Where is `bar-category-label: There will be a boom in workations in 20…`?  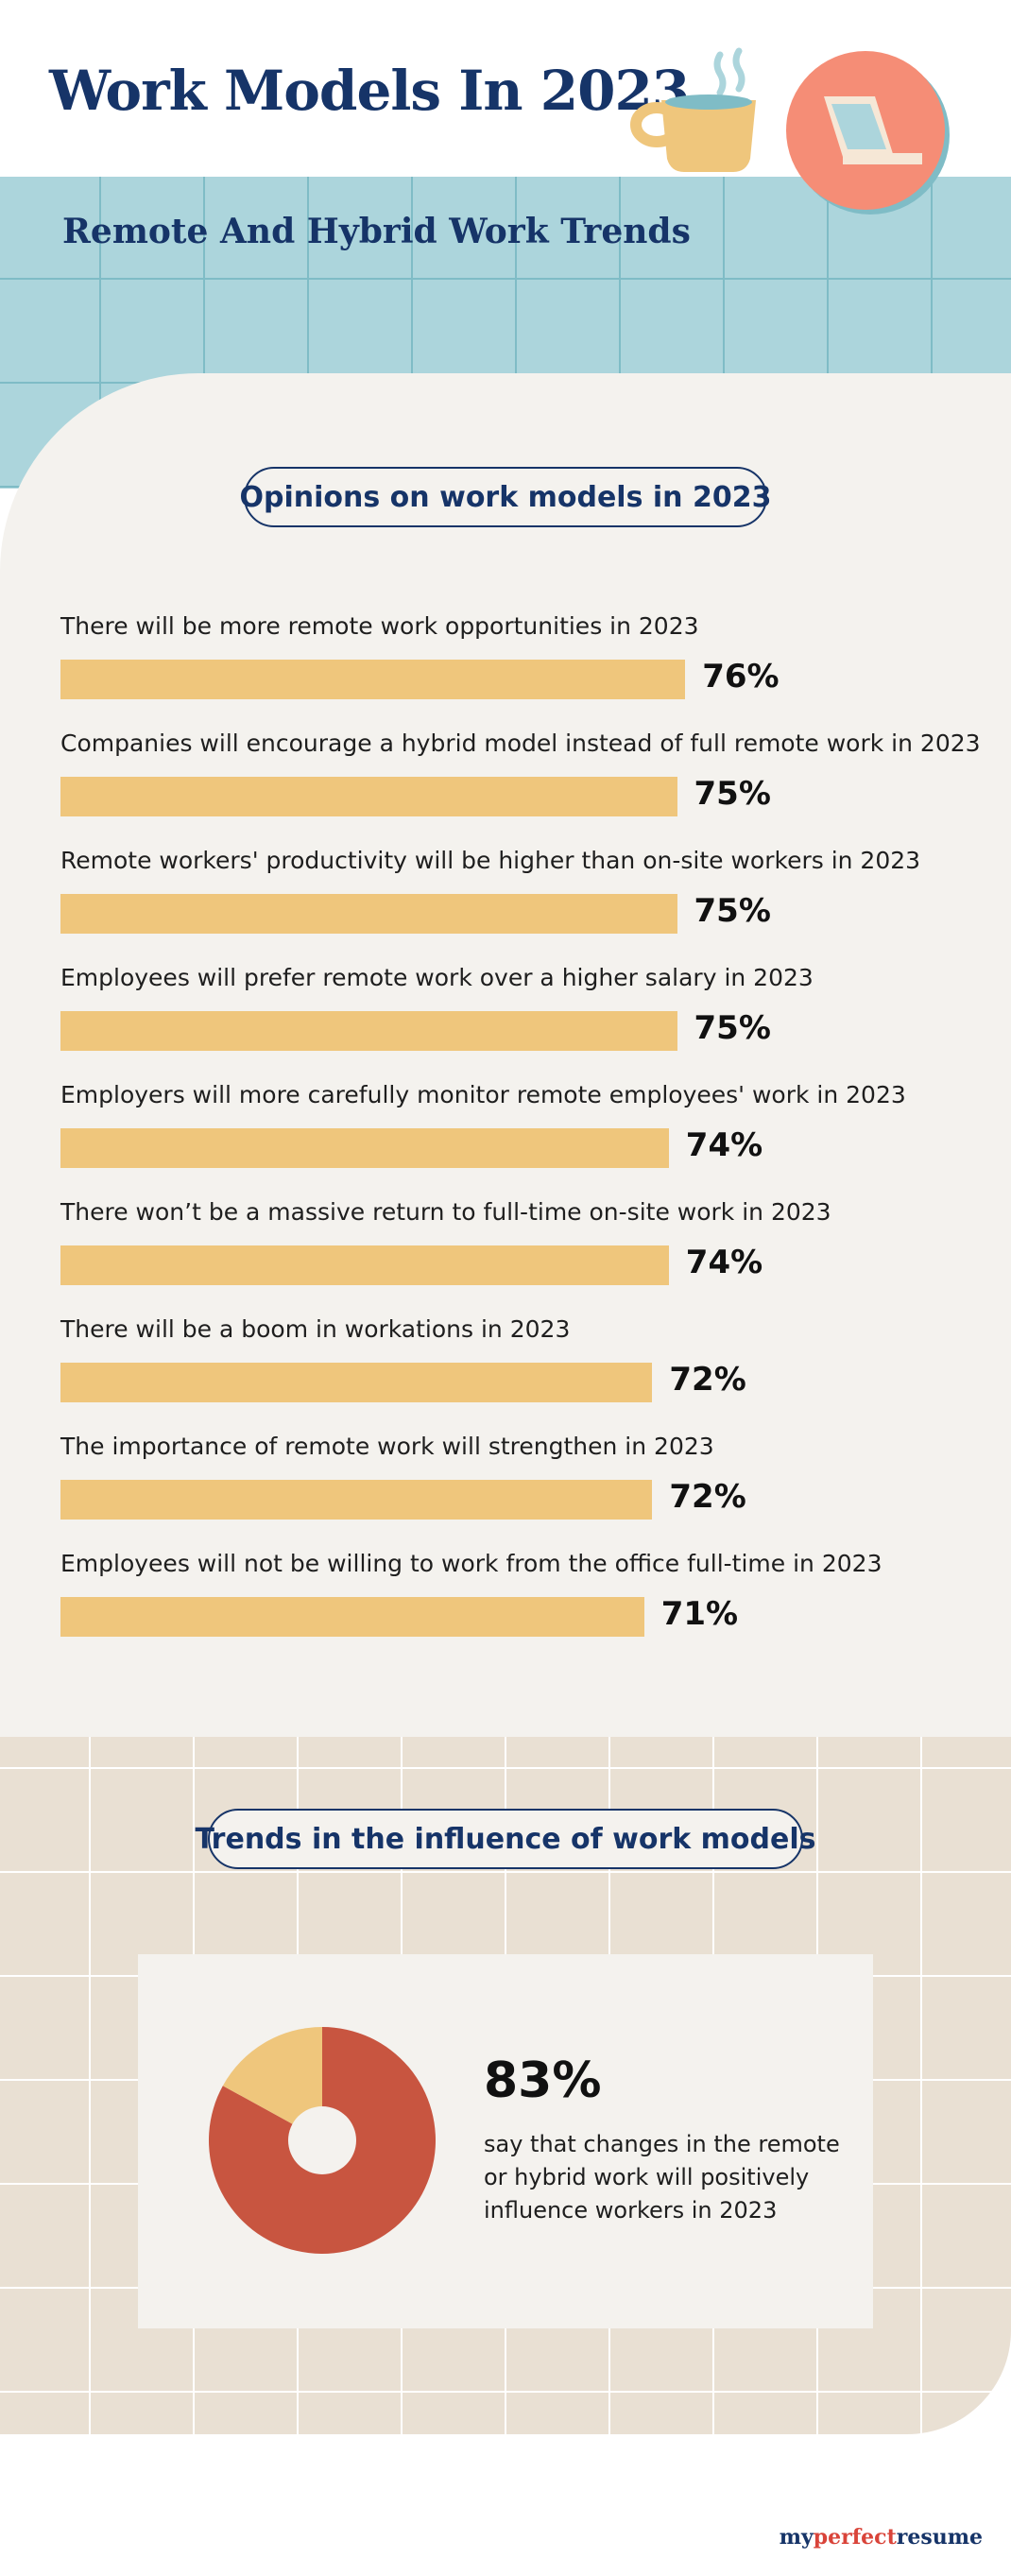
bar-category-label: There will be a boom in workations in 20… is located at coordinates (315, 1329).